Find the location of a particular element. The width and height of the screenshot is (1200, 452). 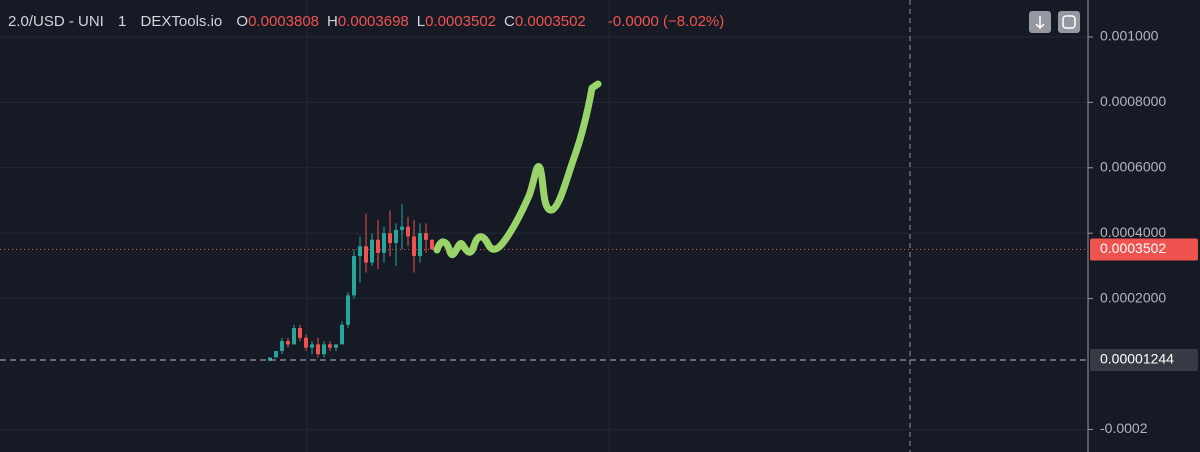

y-tick-label: 0.0004000 is located at coordinates (1133, 232).